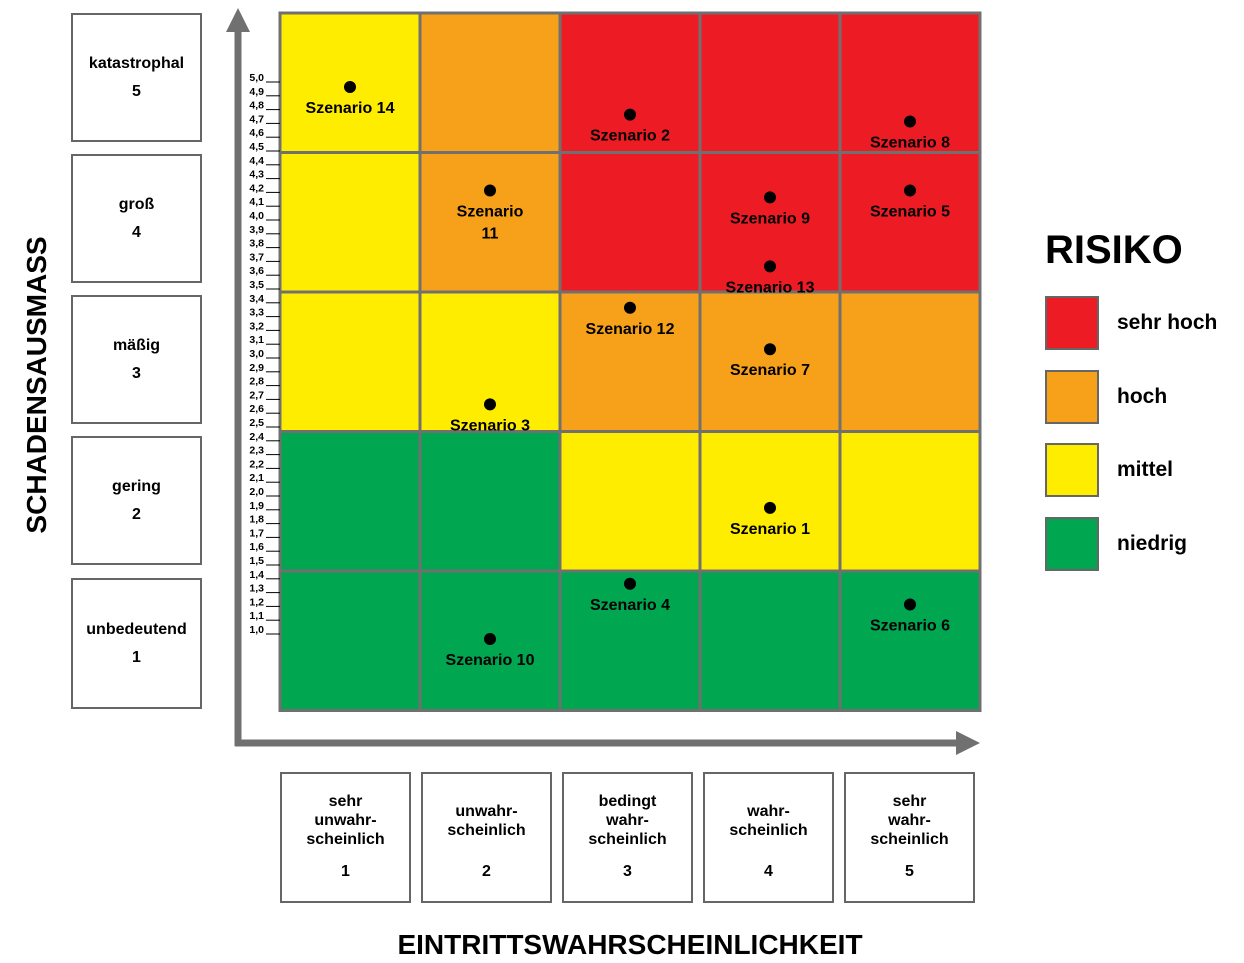 The height and width of the screenshot is (963, 1244). Describe the element at coordinates (256, 92) in the screenshot. I see `y-tick-label: 4,9` at that location.